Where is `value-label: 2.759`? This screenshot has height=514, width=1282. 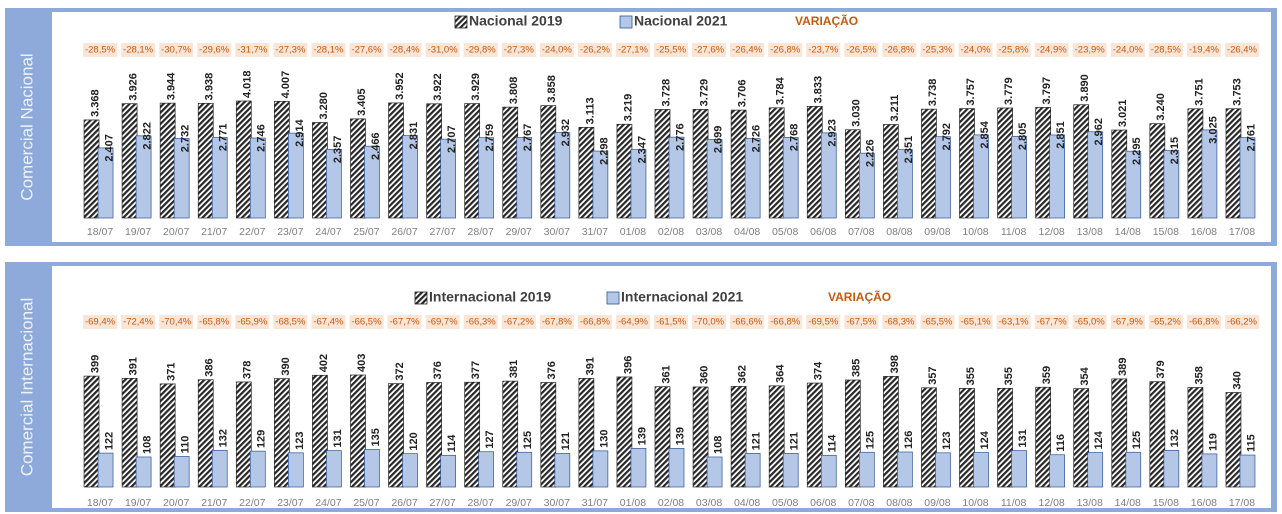 value-label: 2.759 is located at coordinates (490, 138).